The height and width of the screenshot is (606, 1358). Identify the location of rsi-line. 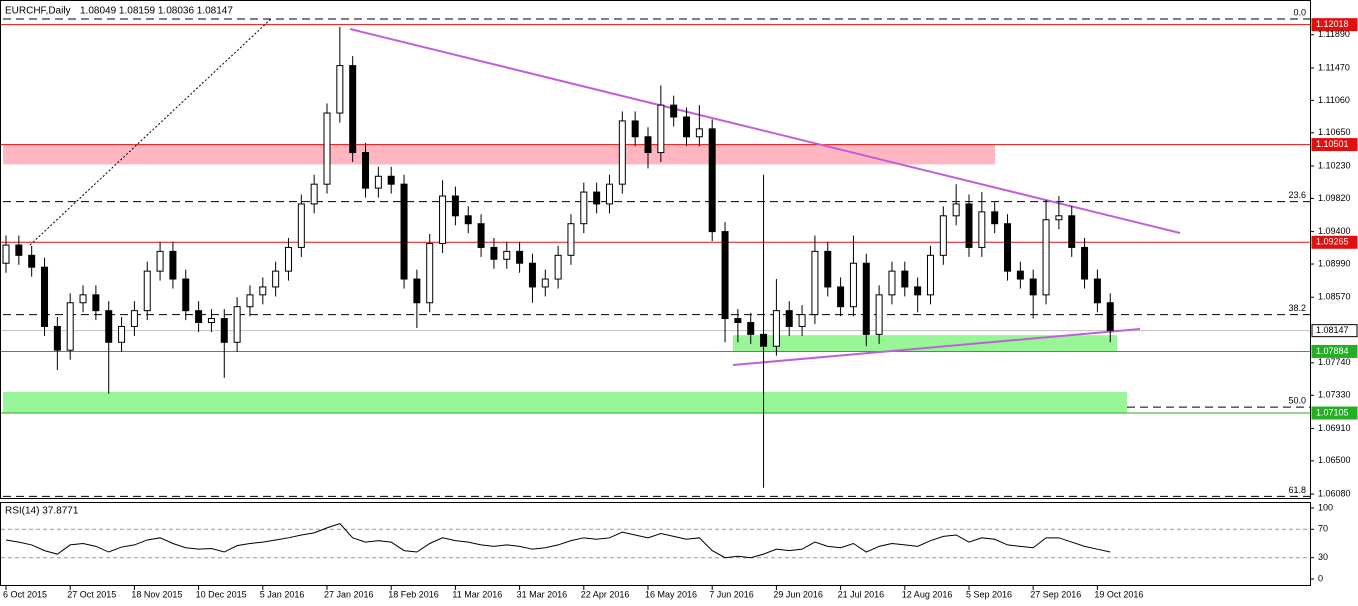
(558, 541).